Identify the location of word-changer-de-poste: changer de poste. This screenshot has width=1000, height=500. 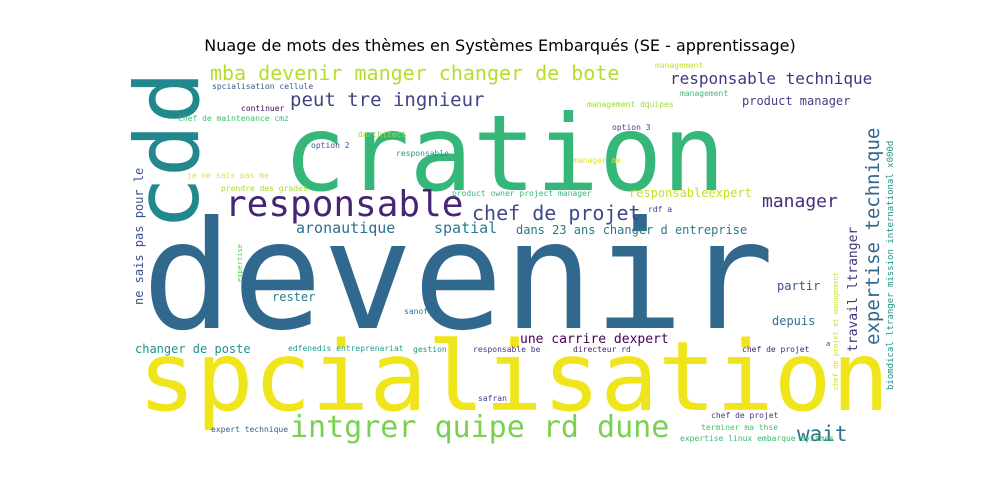
(193, 349).